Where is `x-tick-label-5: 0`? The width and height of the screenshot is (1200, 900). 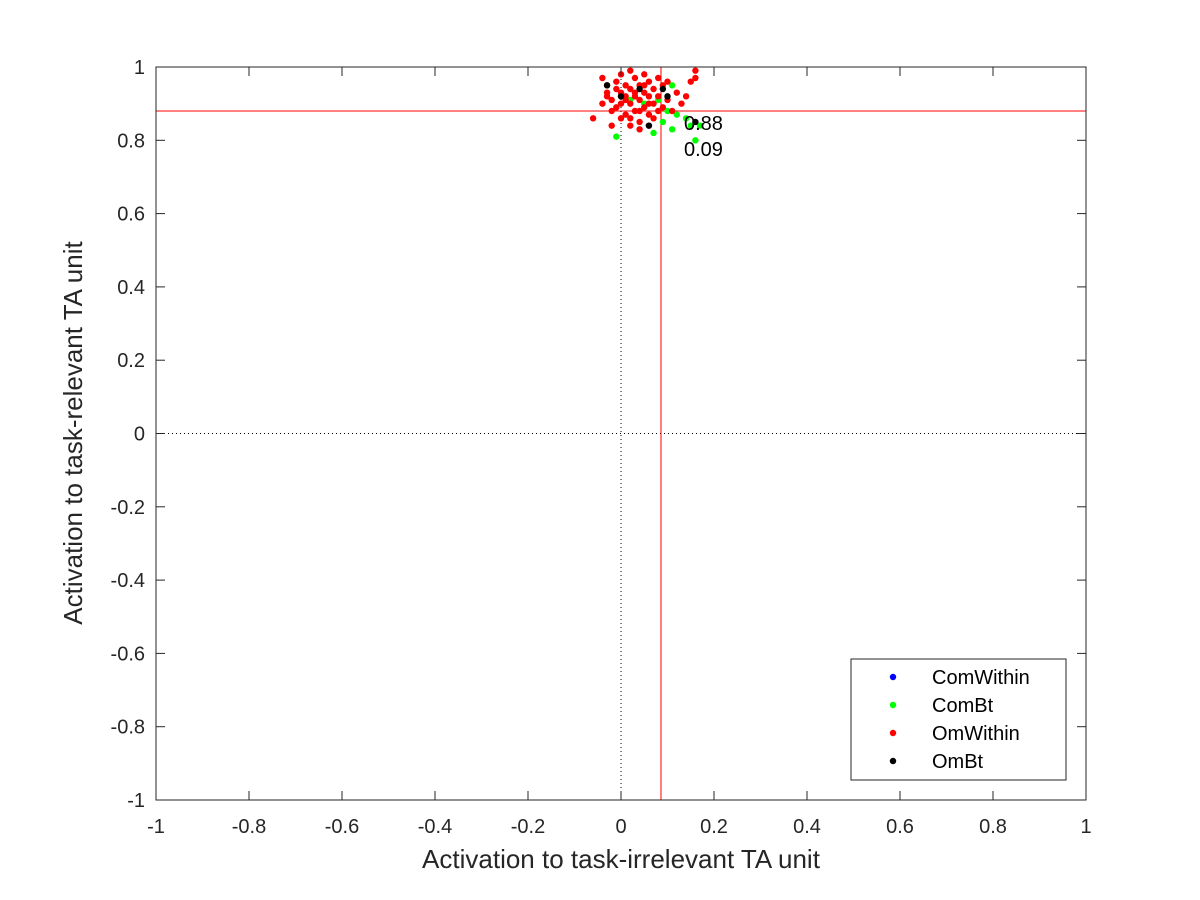 x-tick-label-5: 0 is located at coordinates (620, 827).